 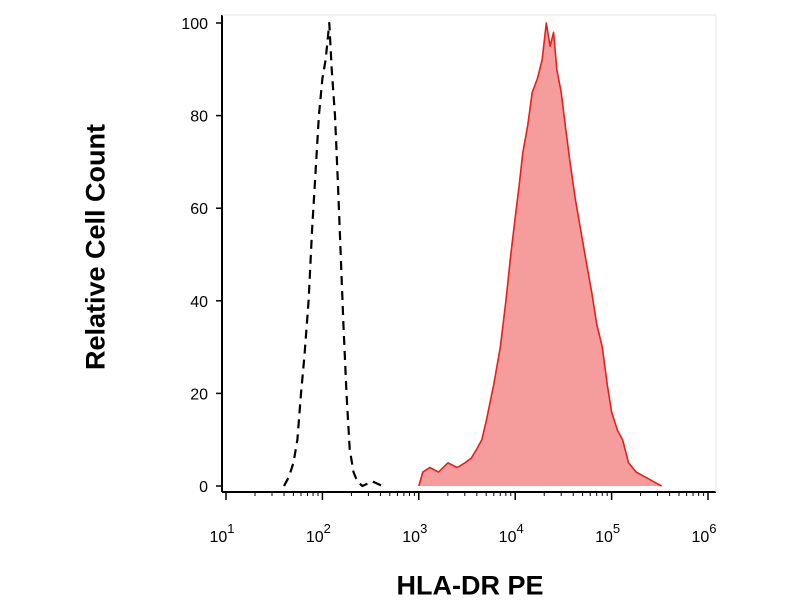 I want to click on x-tick-label-5: 10⁶, so click(x=703, y=533).